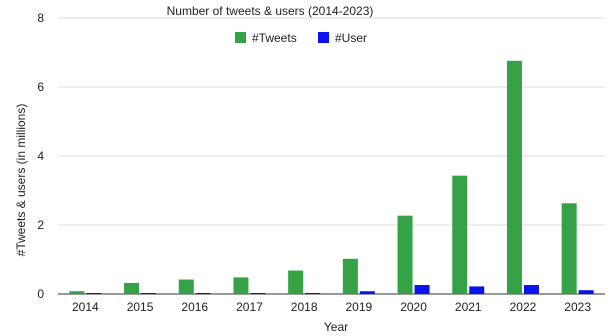 The height and width of the screenshot is (336, 613). I want to click on bar-user-2022, so click(531, 289).